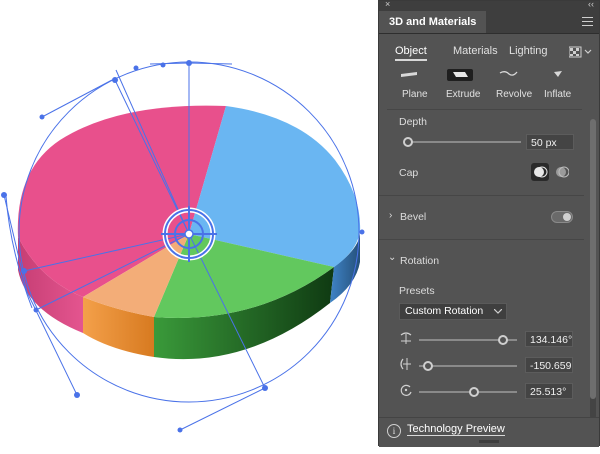  What do you see at coordinates (244, 313) in the screenshot?
I see `green-slice-side` at bounding box center [244, 313].